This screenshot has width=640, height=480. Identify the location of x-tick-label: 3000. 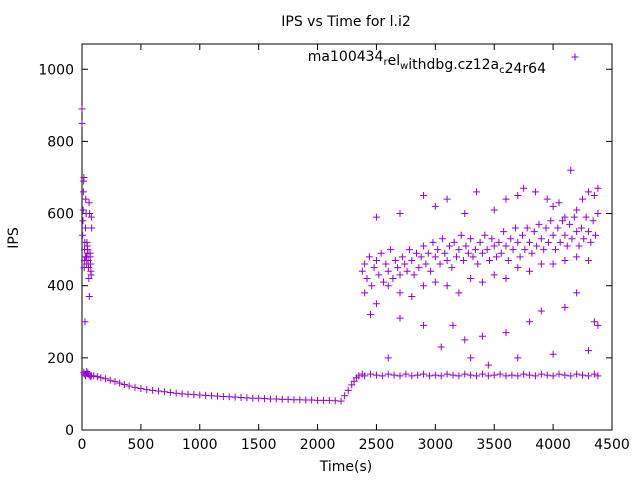
(436, 445).